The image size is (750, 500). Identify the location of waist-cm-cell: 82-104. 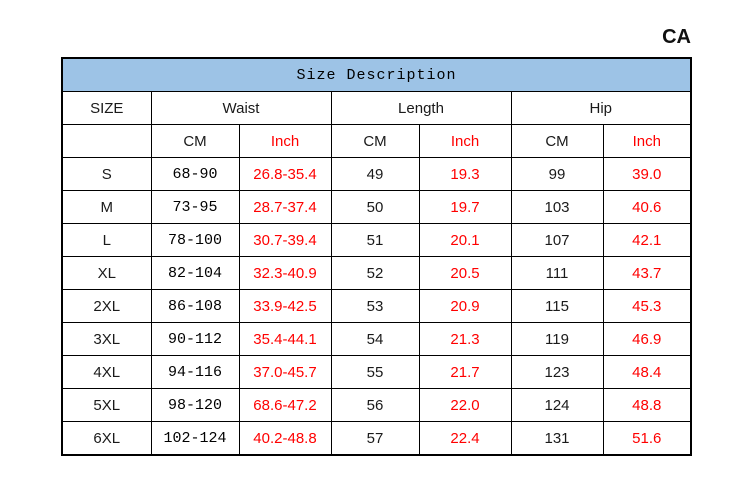
(195, 273).